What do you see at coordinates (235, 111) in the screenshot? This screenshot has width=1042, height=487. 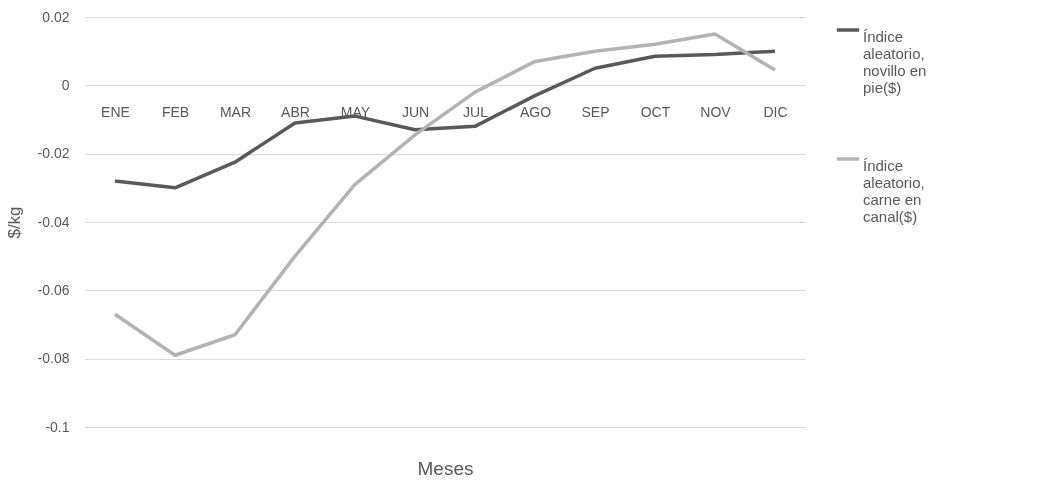 I see `x-tick-label: MAR` at bounding box center [235, 111].